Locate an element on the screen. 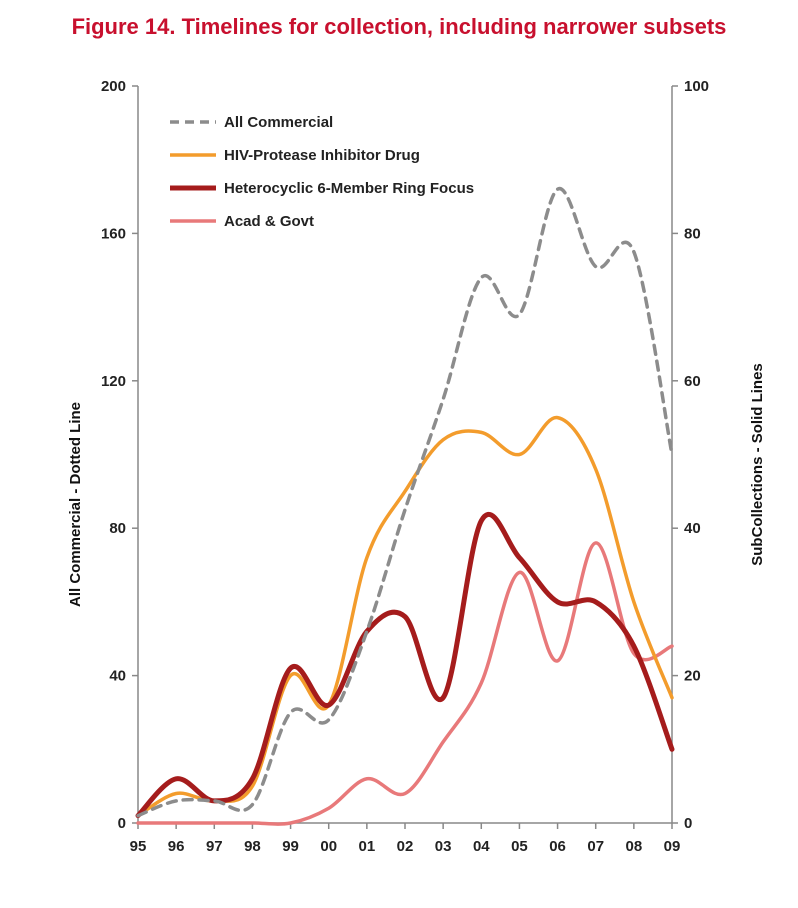  left-tick-label: 160 is located at coordinates (113, 233).